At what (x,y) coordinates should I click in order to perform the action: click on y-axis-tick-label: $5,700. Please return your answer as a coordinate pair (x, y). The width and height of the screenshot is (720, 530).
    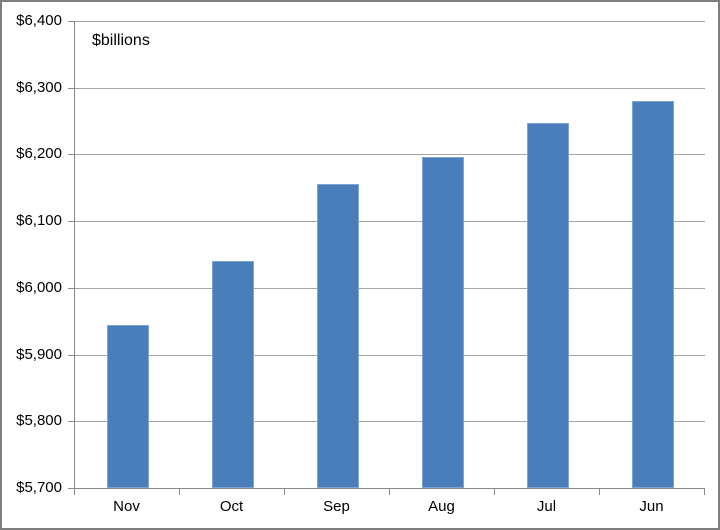
    Looking at the image, I should click on (39, 487).